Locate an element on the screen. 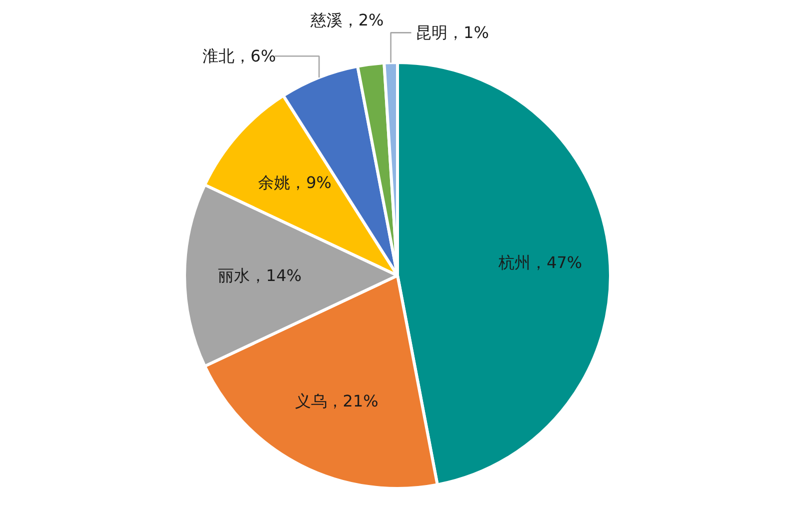 Image resolution: width=800 pixels, height=528 pixels. data-label: ，6% is located at coordinates (255, 56).